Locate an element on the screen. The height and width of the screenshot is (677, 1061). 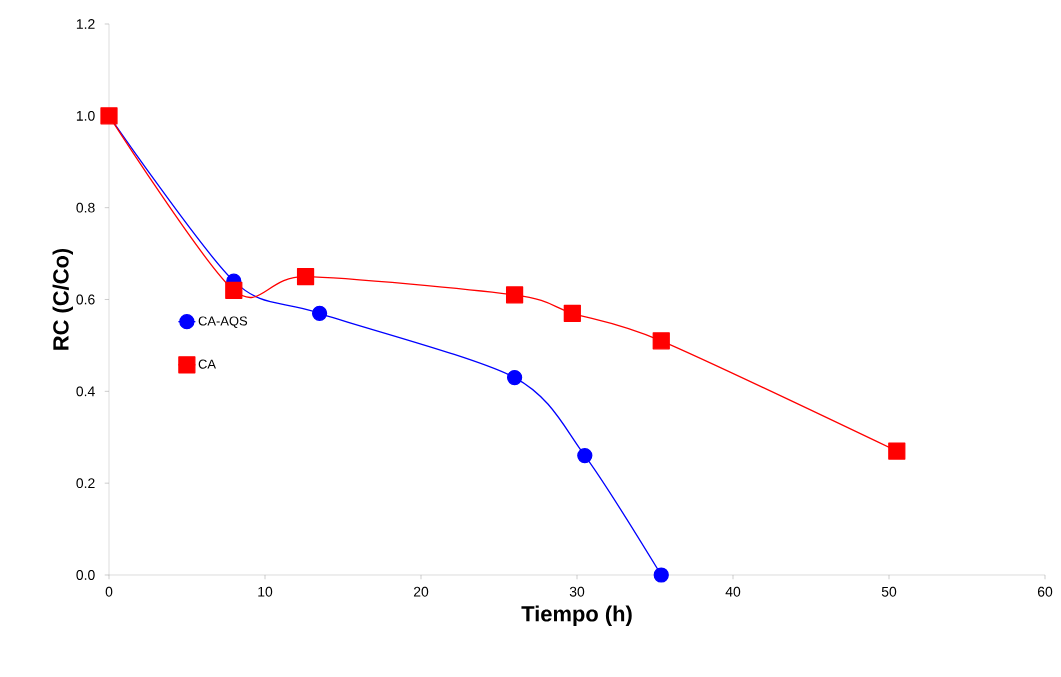
x-tick-label: 20 is located at coordinates (421, 591).